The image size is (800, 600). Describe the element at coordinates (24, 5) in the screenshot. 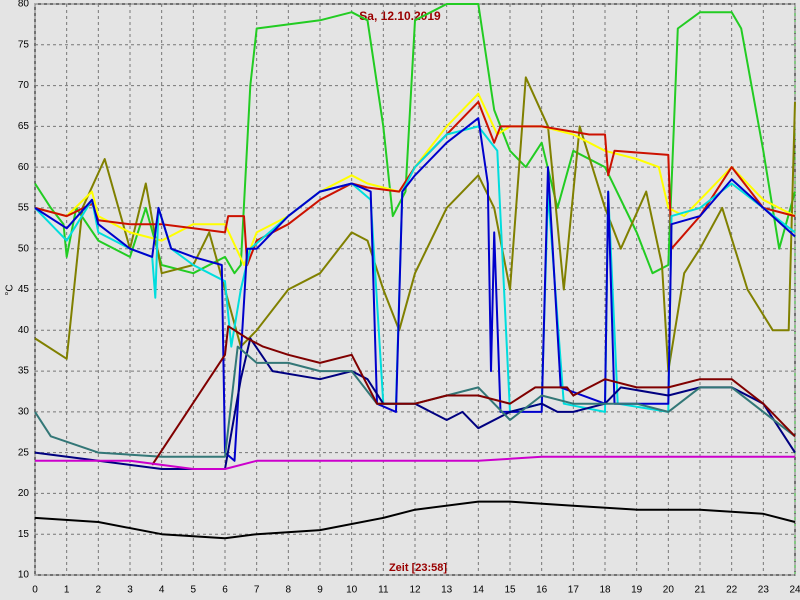

I see `y-tick-label: 80` at that location.